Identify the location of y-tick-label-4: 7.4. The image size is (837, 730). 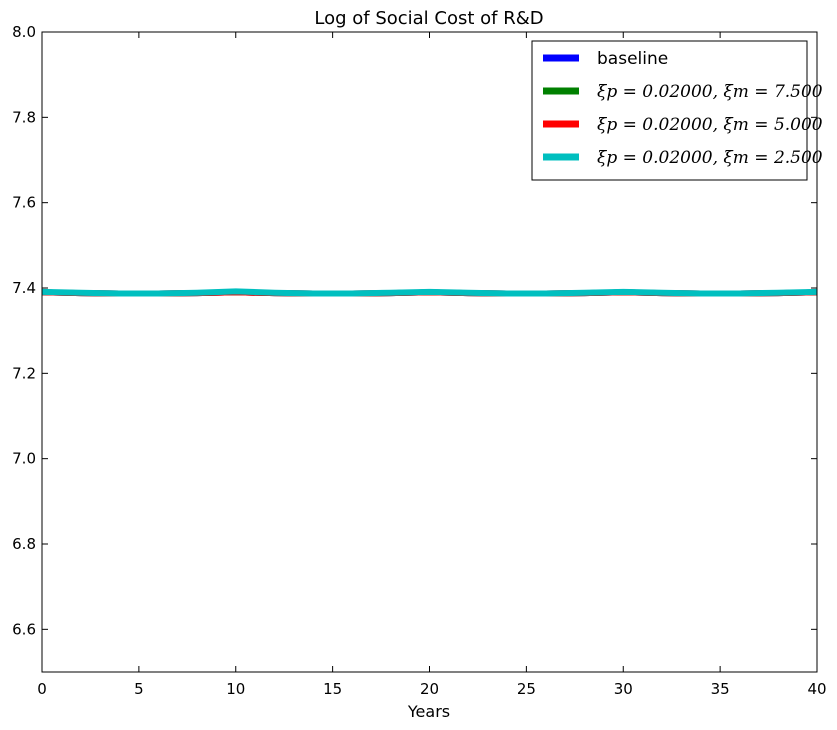
(24, 288).